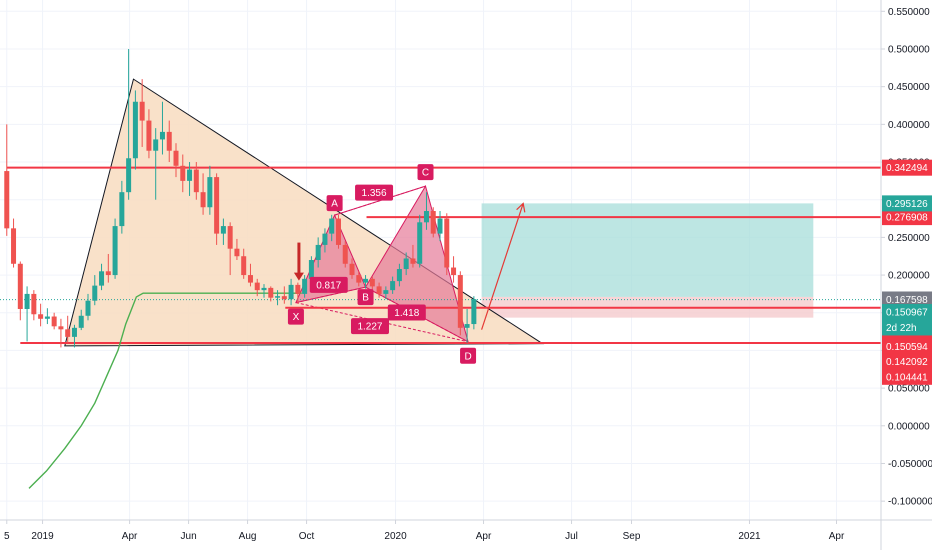 This screenshot has width=932, height=555. I want to click on ratio-label-text: 1.227, so click(369, 327).